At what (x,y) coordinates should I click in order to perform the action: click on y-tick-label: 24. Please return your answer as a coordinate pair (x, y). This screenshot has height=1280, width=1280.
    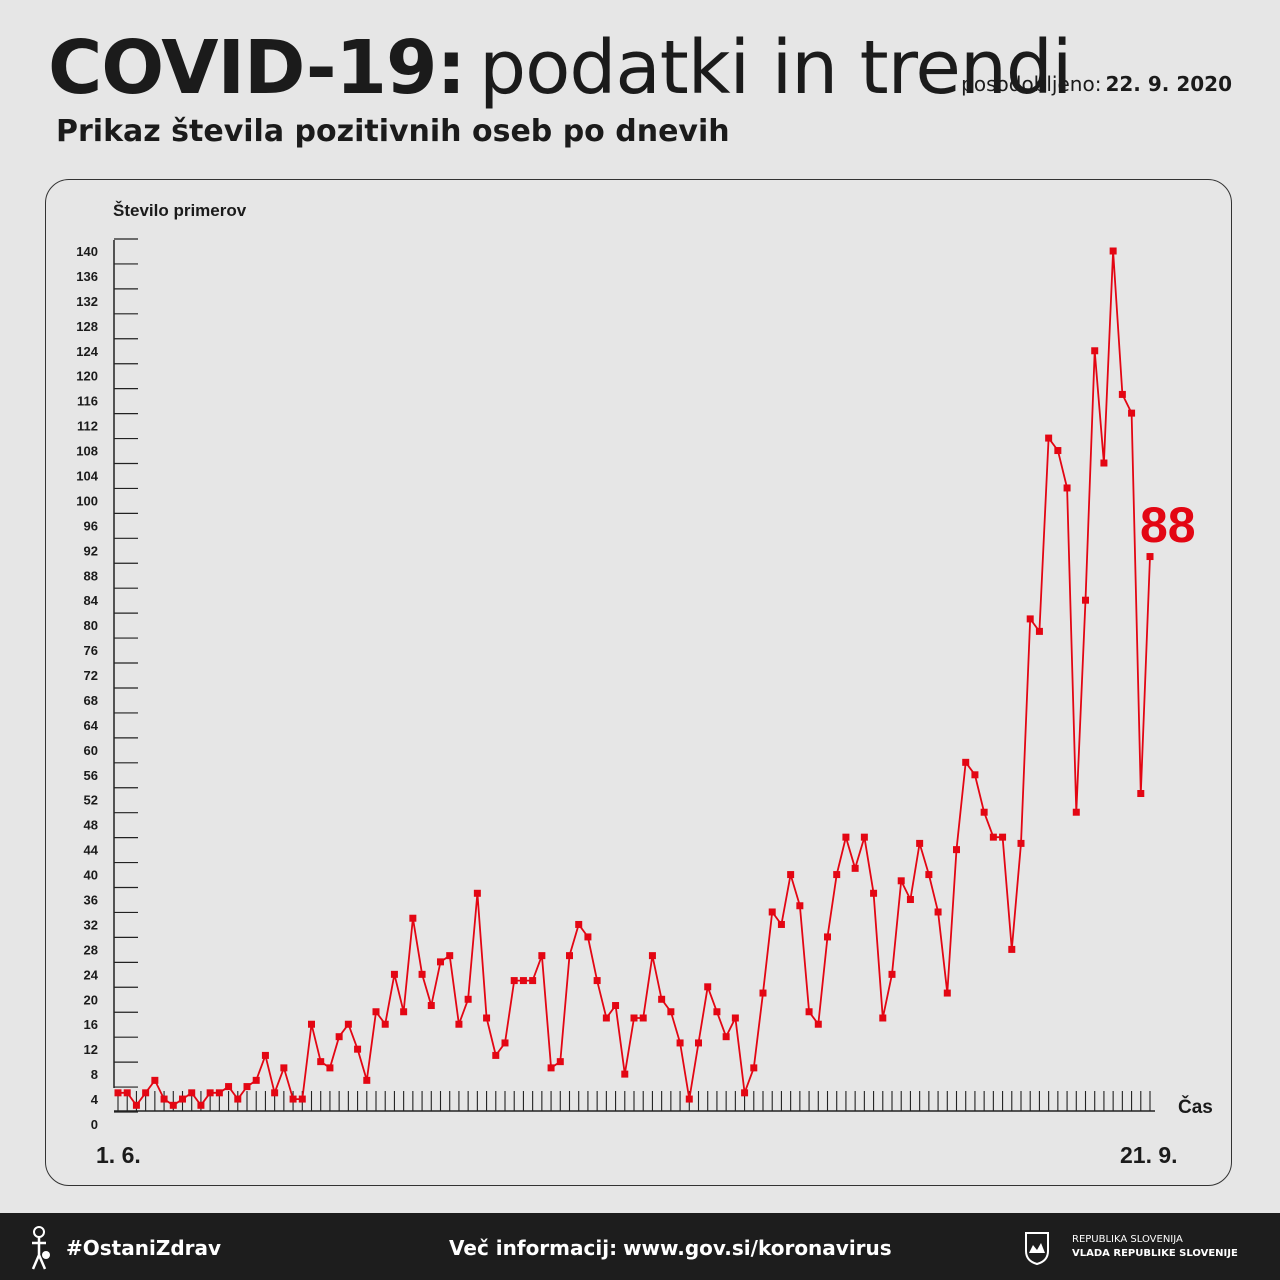
    Looking at the image, I should click on (91, 974).